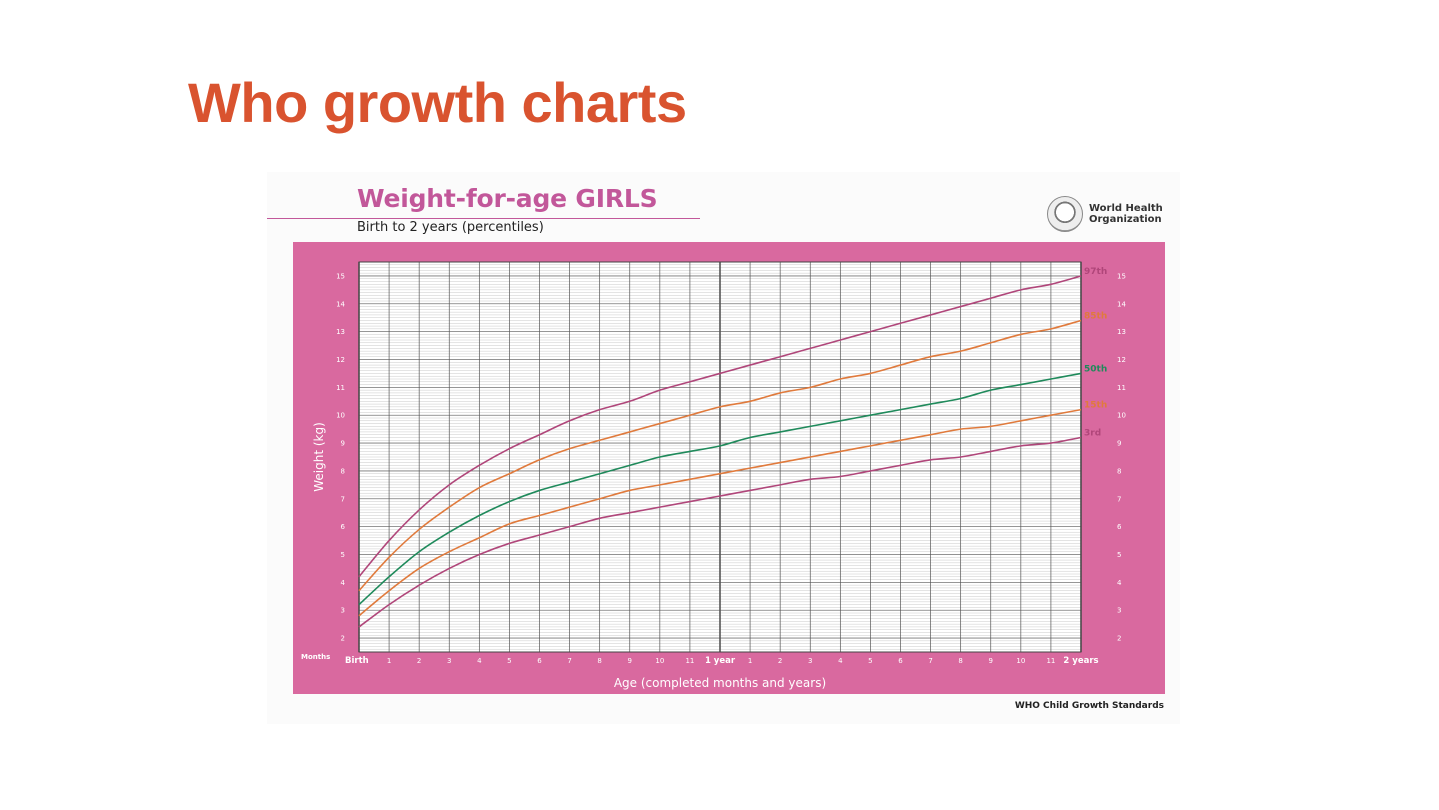 The image size is (1439, 810). I want to click on who-logo: World Health Organization, so click(1105, 214).